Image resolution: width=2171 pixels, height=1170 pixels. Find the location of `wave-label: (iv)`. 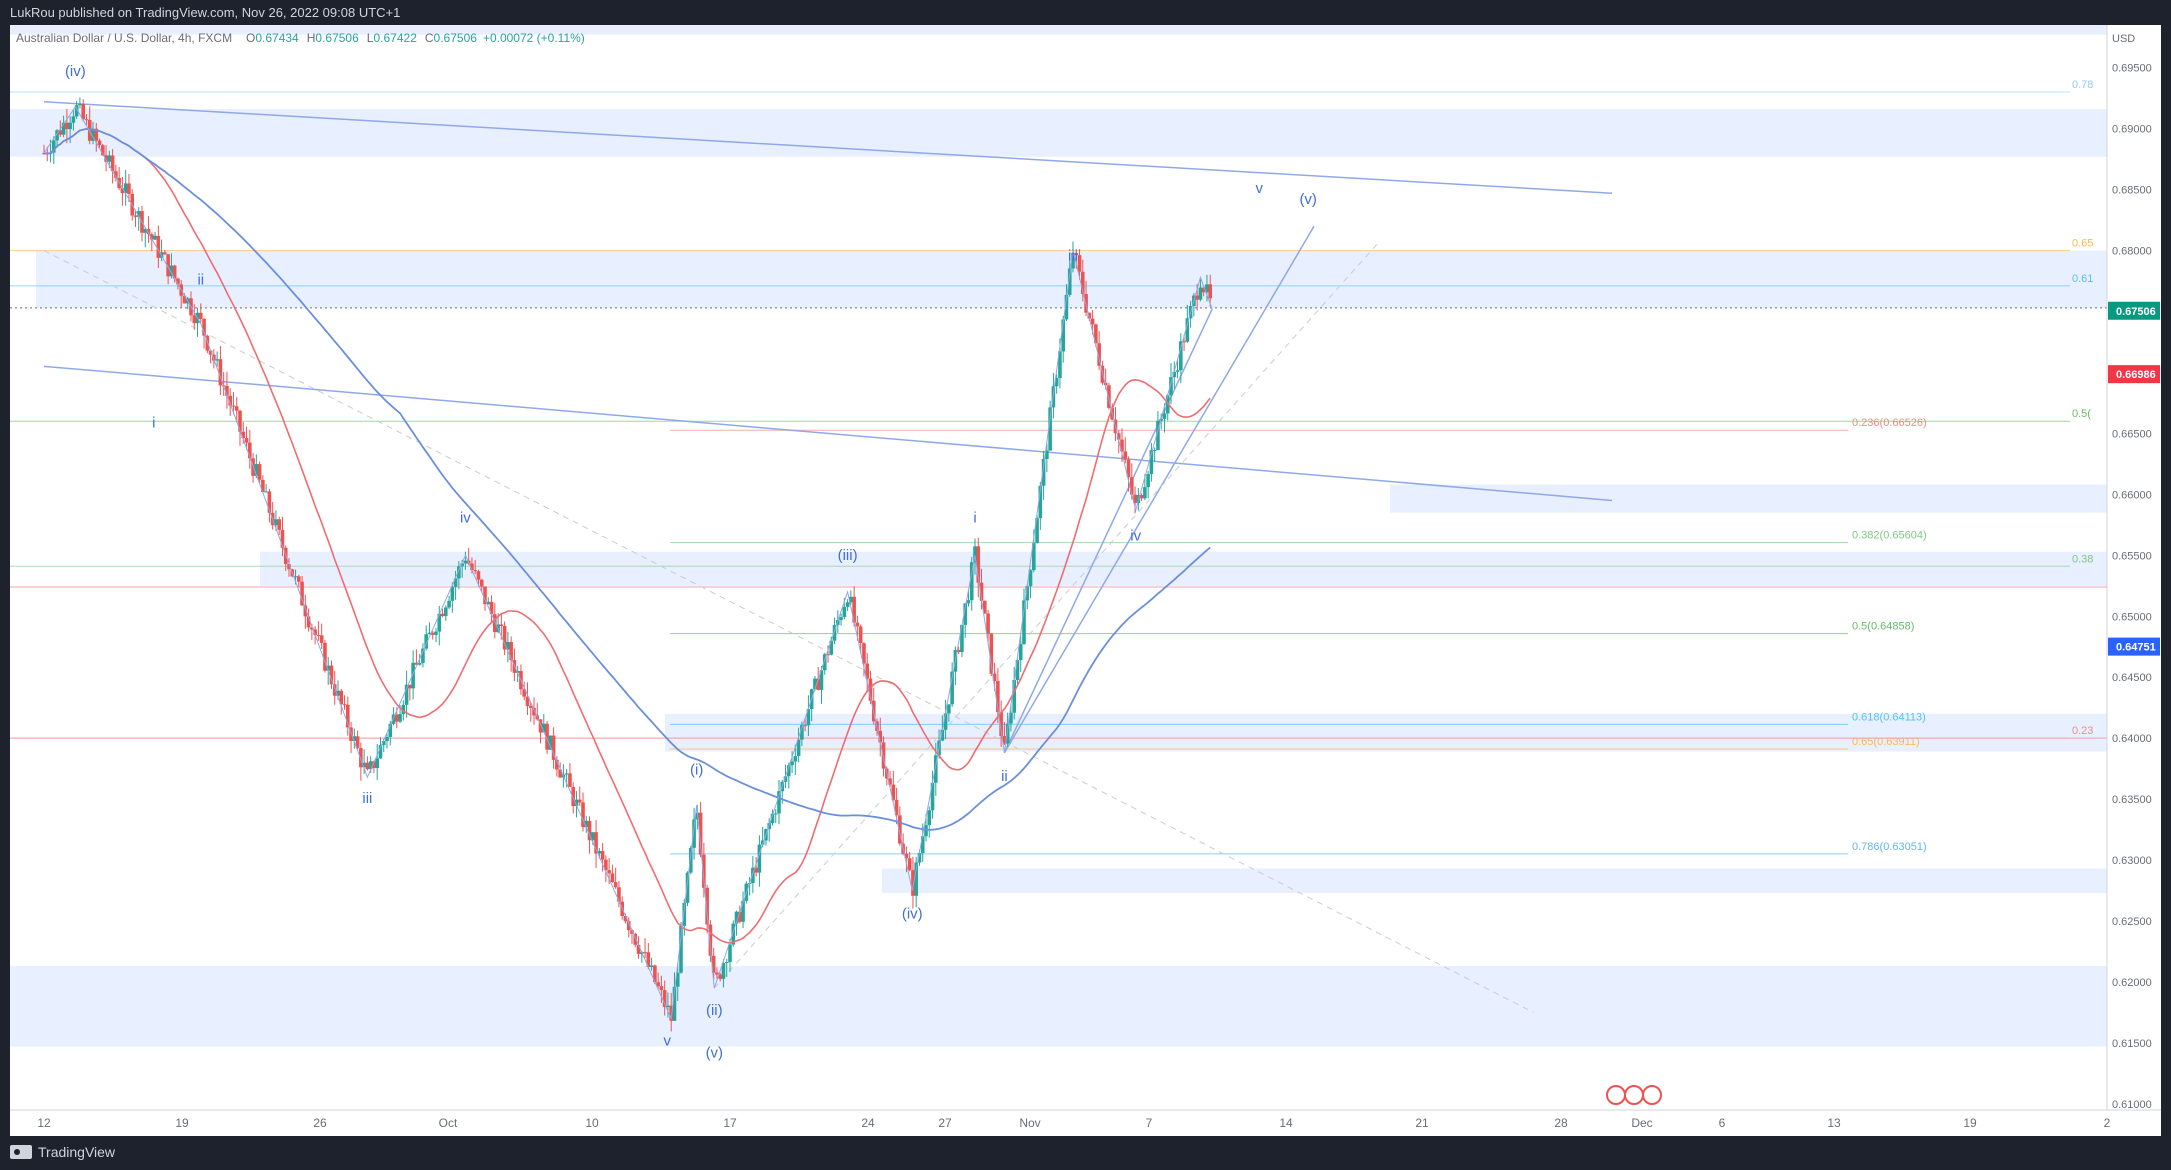

wave-label: (iv) is located at coordinates (75, 71).